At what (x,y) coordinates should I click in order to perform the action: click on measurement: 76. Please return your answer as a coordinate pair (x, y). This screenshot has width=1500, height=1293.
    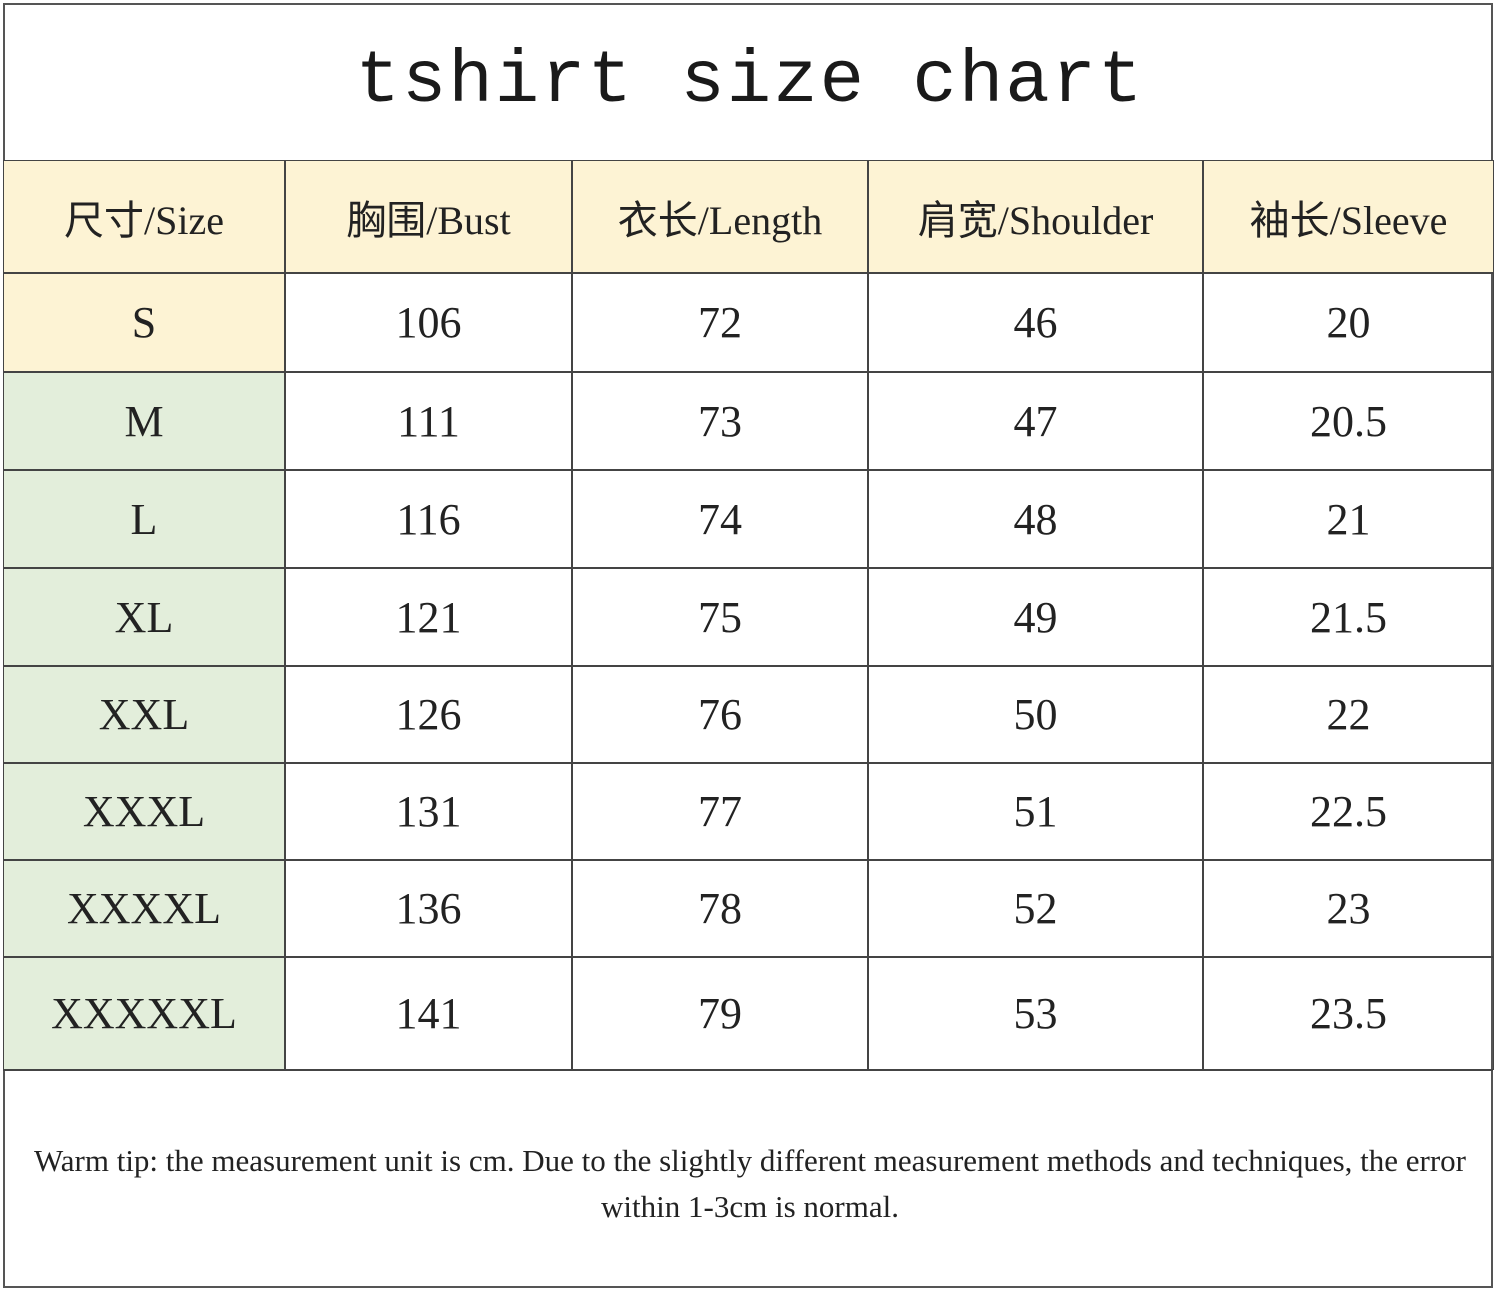
    Looking at the image, I should click on (720, 714).